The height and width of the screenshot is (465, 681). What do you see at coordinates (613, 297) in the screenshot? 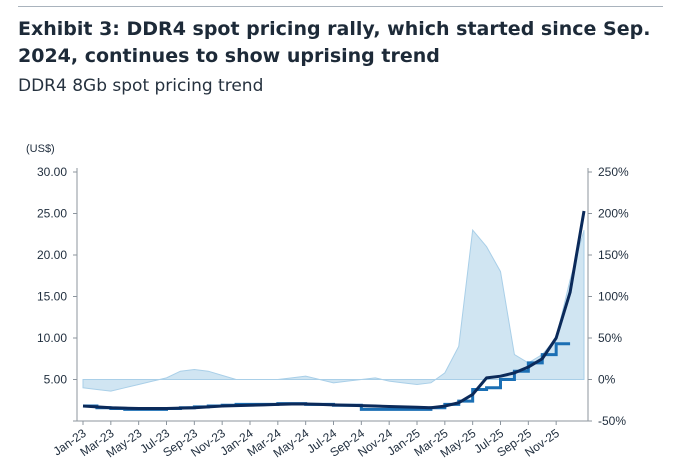
I see `y2-tick-label: 100%` at bounding box center [613, 297].